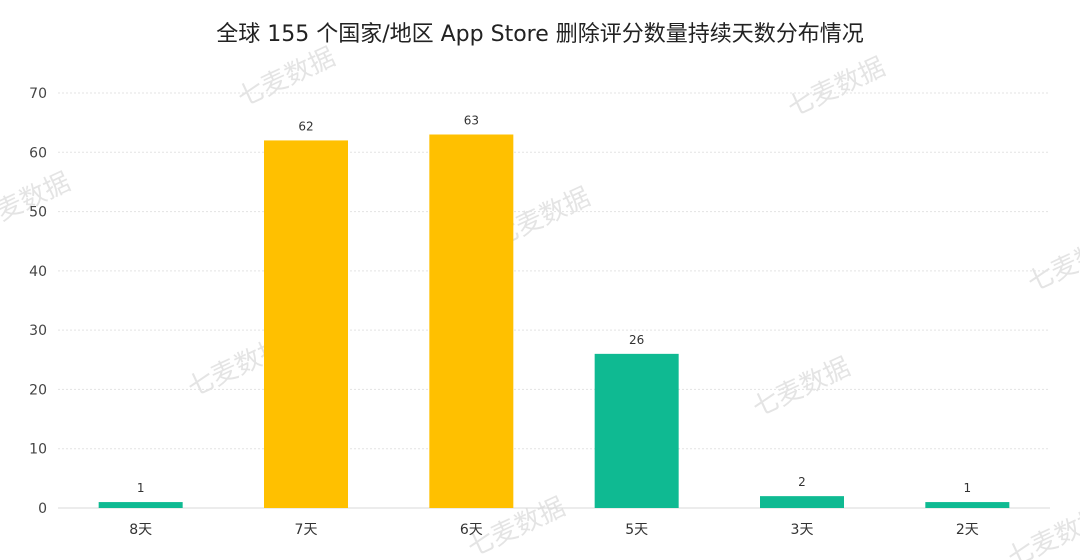 The height and width of the screenshot is (560, 1080). Describe the element at coordinates (38, 301) in the screenshot. I see `y-axis-ticks: 0 10 20 30 40 50 60 70` at that location.